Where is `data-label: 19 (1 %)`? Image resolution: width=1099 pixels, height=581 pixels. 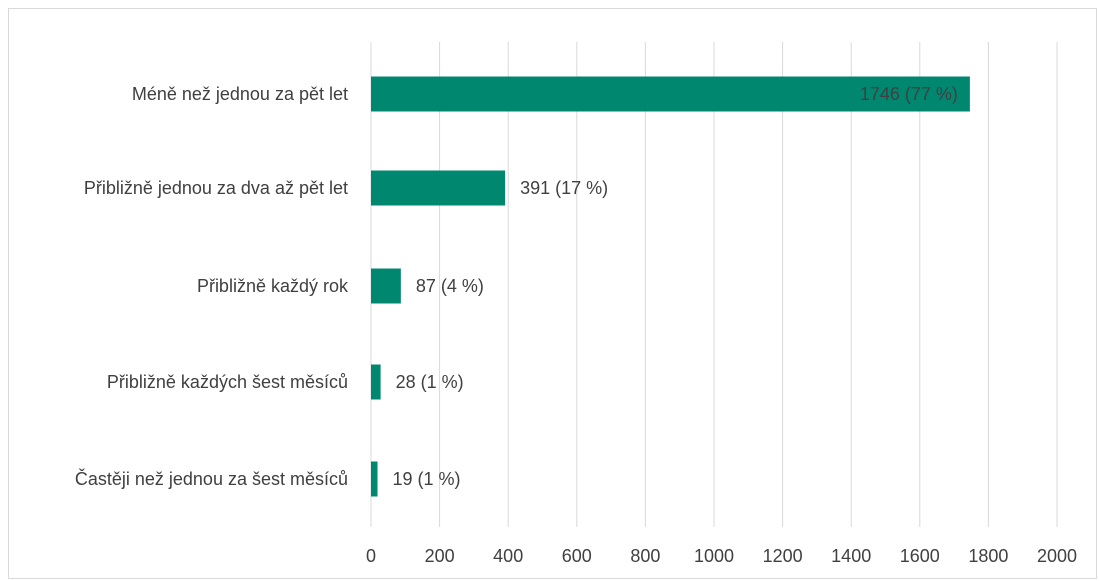
data-label: 19 (1 %) is located at coordinates (427, 479).